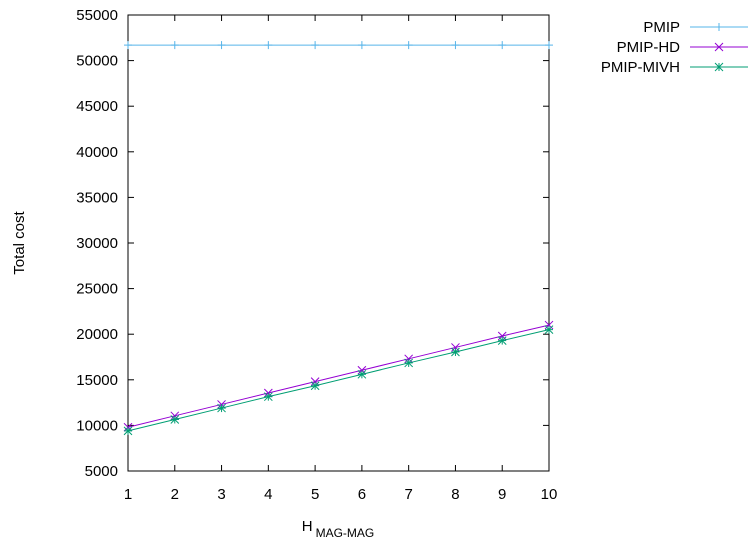 Image resolution: width=748 pixels, height=546 pixels. What do you see at coordinates (719, 27) in the screenshot?
I see `legend-marker-pmip` at bounding box center [719, 27].